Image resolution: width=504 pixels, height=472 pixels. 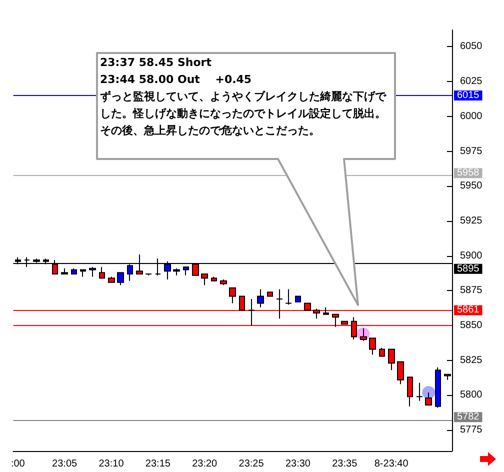 What do you see at coordinates (468, 310) in the screenshot?
I see `ref-line-label: 5861` at bounding box center [468, 310].